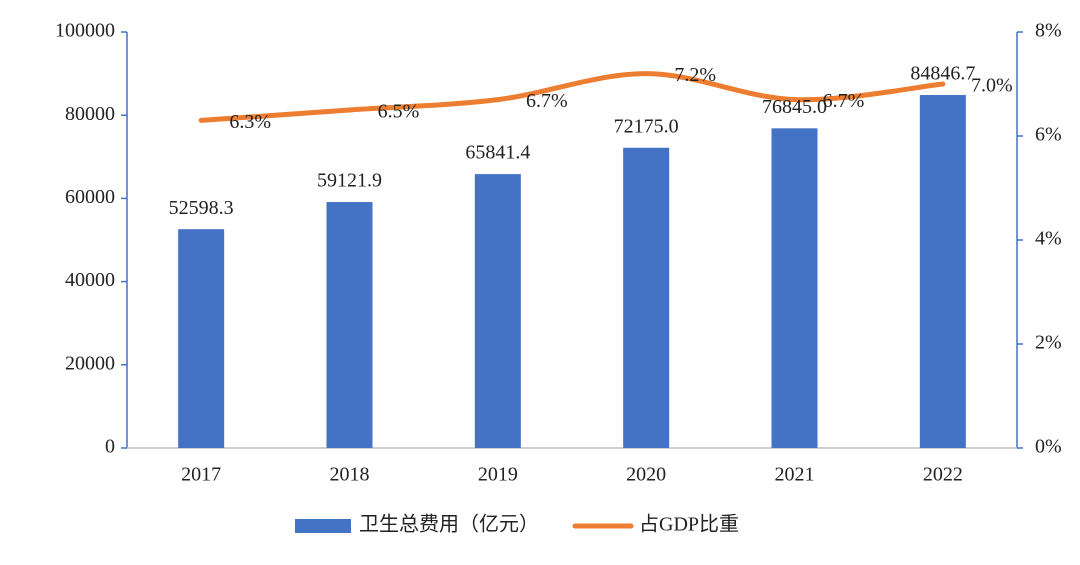 This screenshot has height=565, width=1080. What do you see at coordinates (498, 475) in the screenshot?
I see `x-tick-label: 2019` at bounding box center [498, 475].